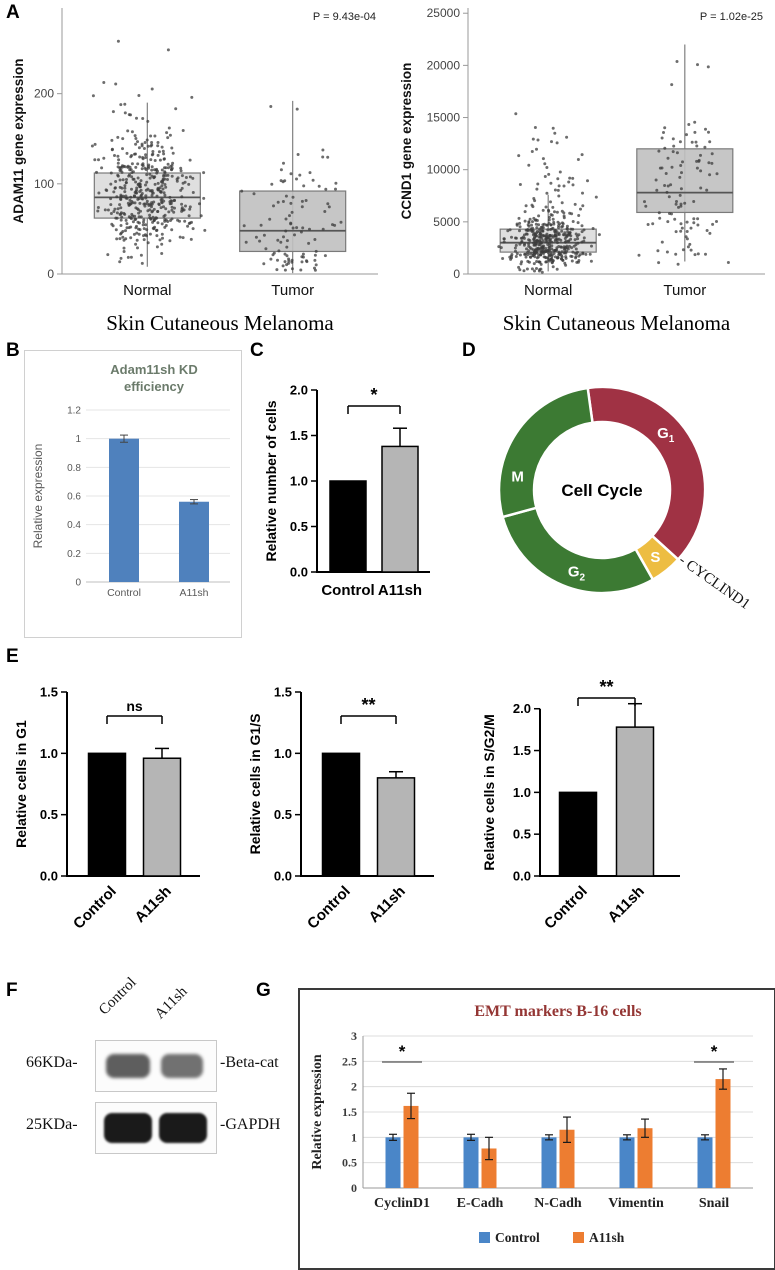  What do you see at coordinates (250, 1124) in the screenshot?
I see `protein-label-gapdh: -GAPDH` at bounding box center [250, 1124].